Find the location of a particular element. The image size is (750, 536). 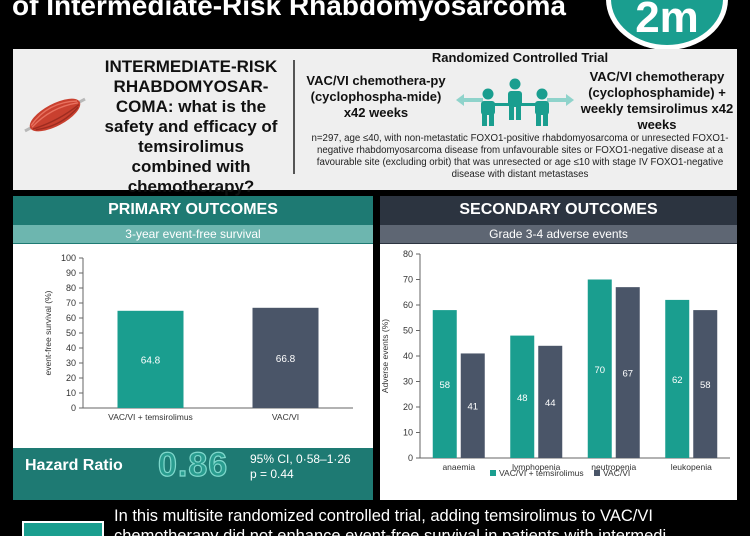

ae-y-tick-label: 10 is located at coordinates (408, 433).